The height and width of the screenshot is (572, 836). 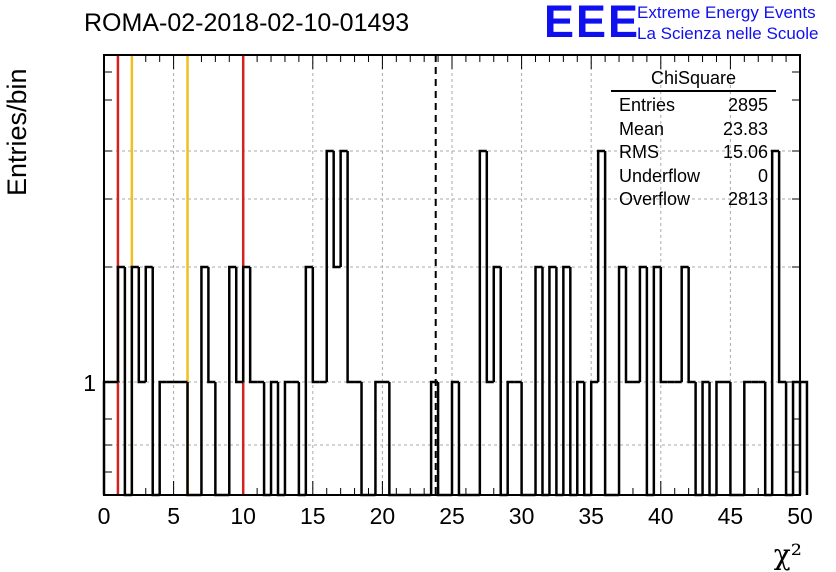 I want to click on x-tick-label: 10, so click(x=243, y=516).